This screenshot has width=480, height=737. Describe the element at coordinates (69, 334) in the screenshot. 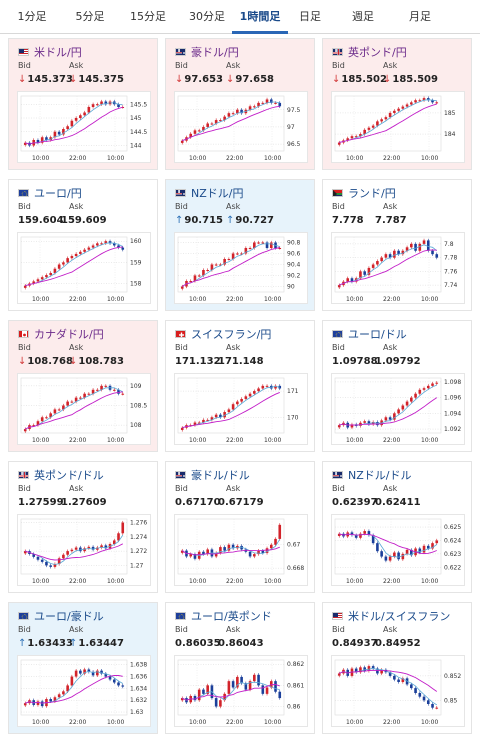

I see `pair-name: カナダドル/円` at that location.